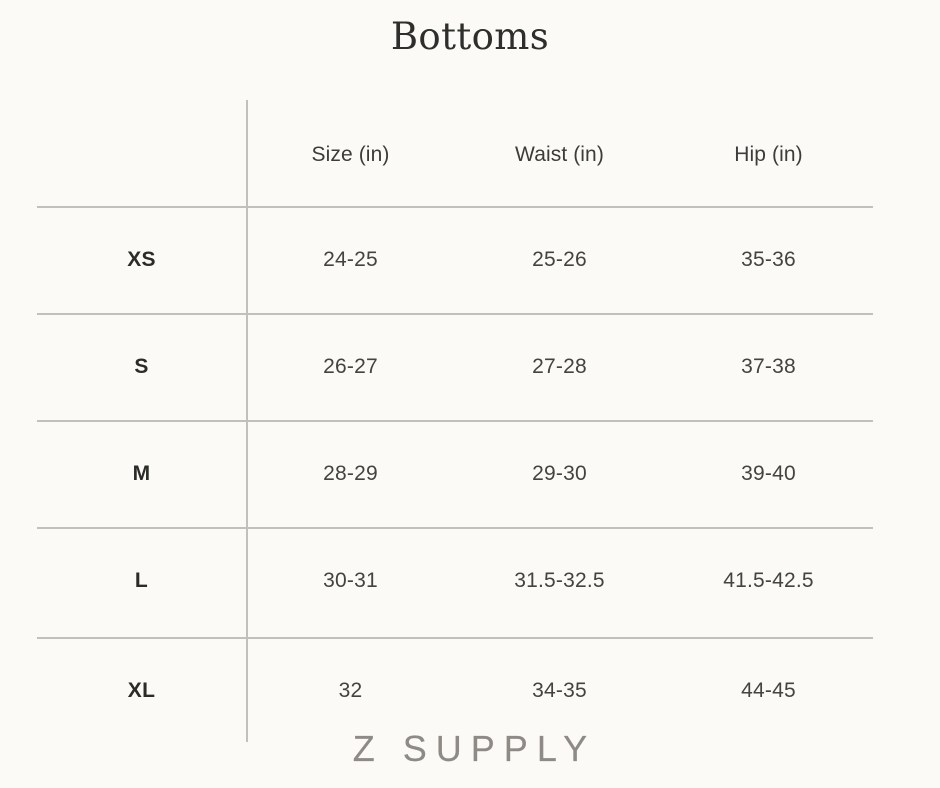 The image size is (940, 788). What do you see at coordinates (455, 690) in the screenshot?
I see `table-row: XL 32 34-35 44-45` at bounding box center [455, 690].